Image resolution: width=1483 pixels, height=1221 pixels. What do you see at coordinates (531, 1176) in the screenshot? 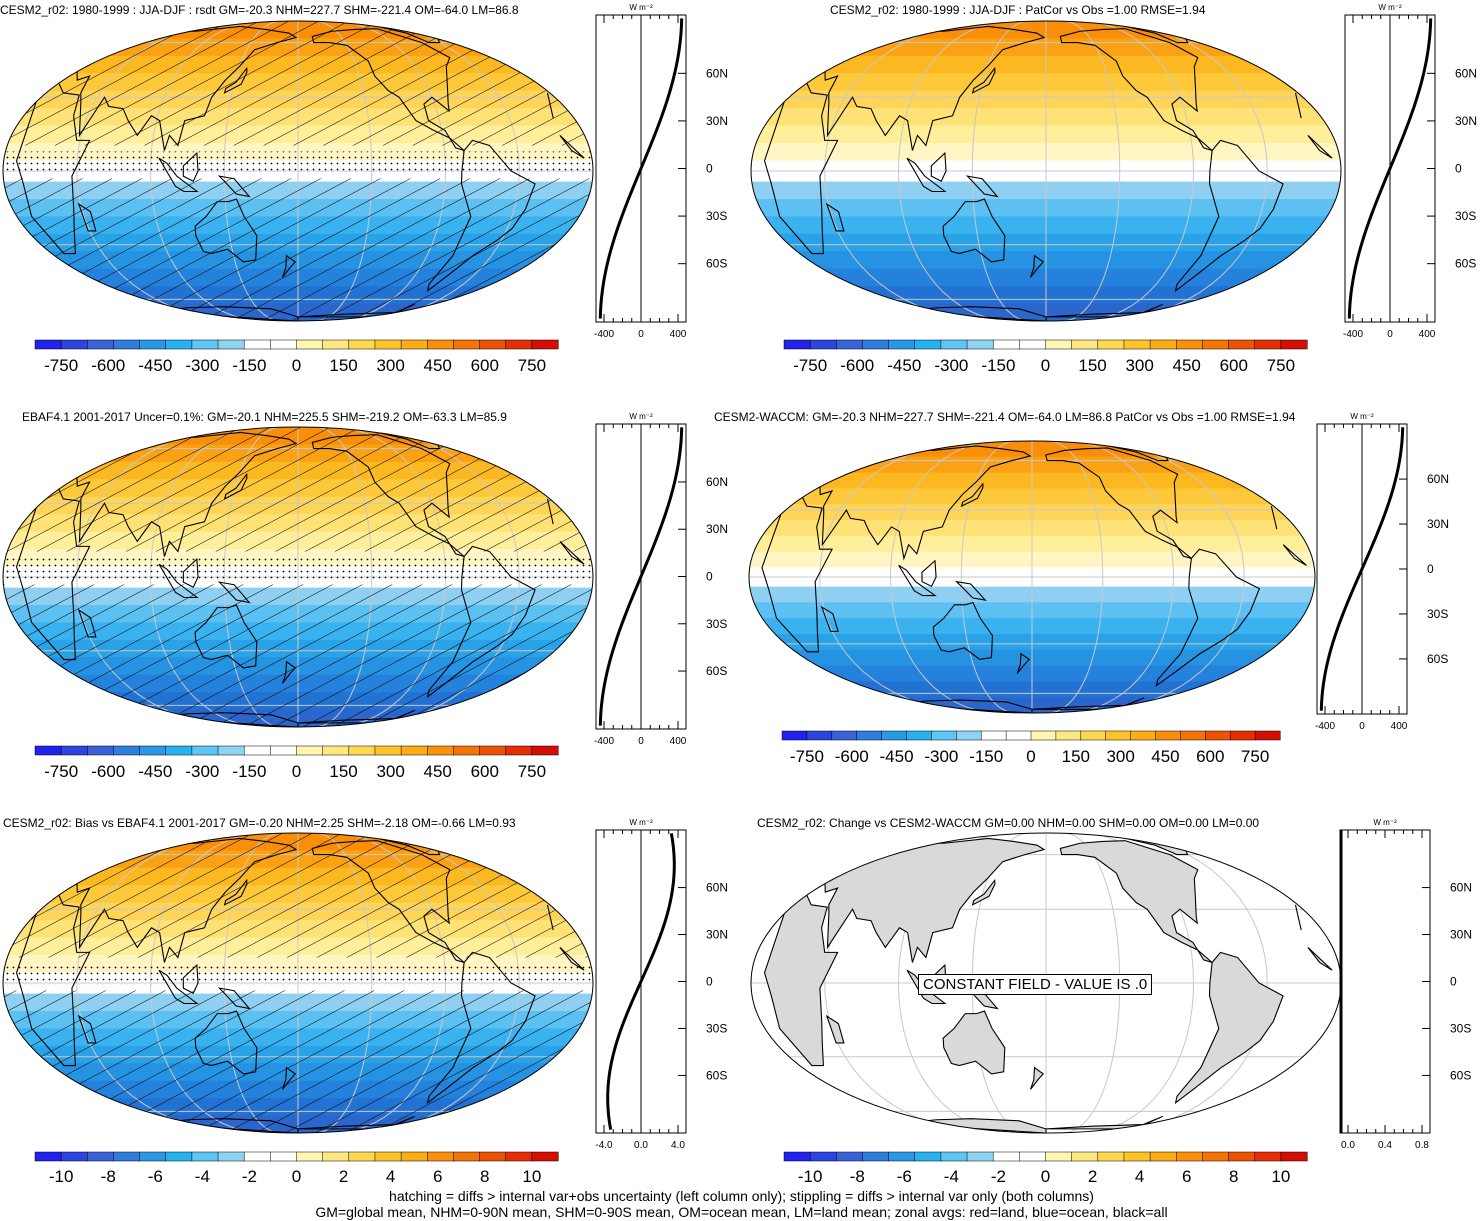
I see `colorbar-label: 10` at bounding box center [531, 1176].